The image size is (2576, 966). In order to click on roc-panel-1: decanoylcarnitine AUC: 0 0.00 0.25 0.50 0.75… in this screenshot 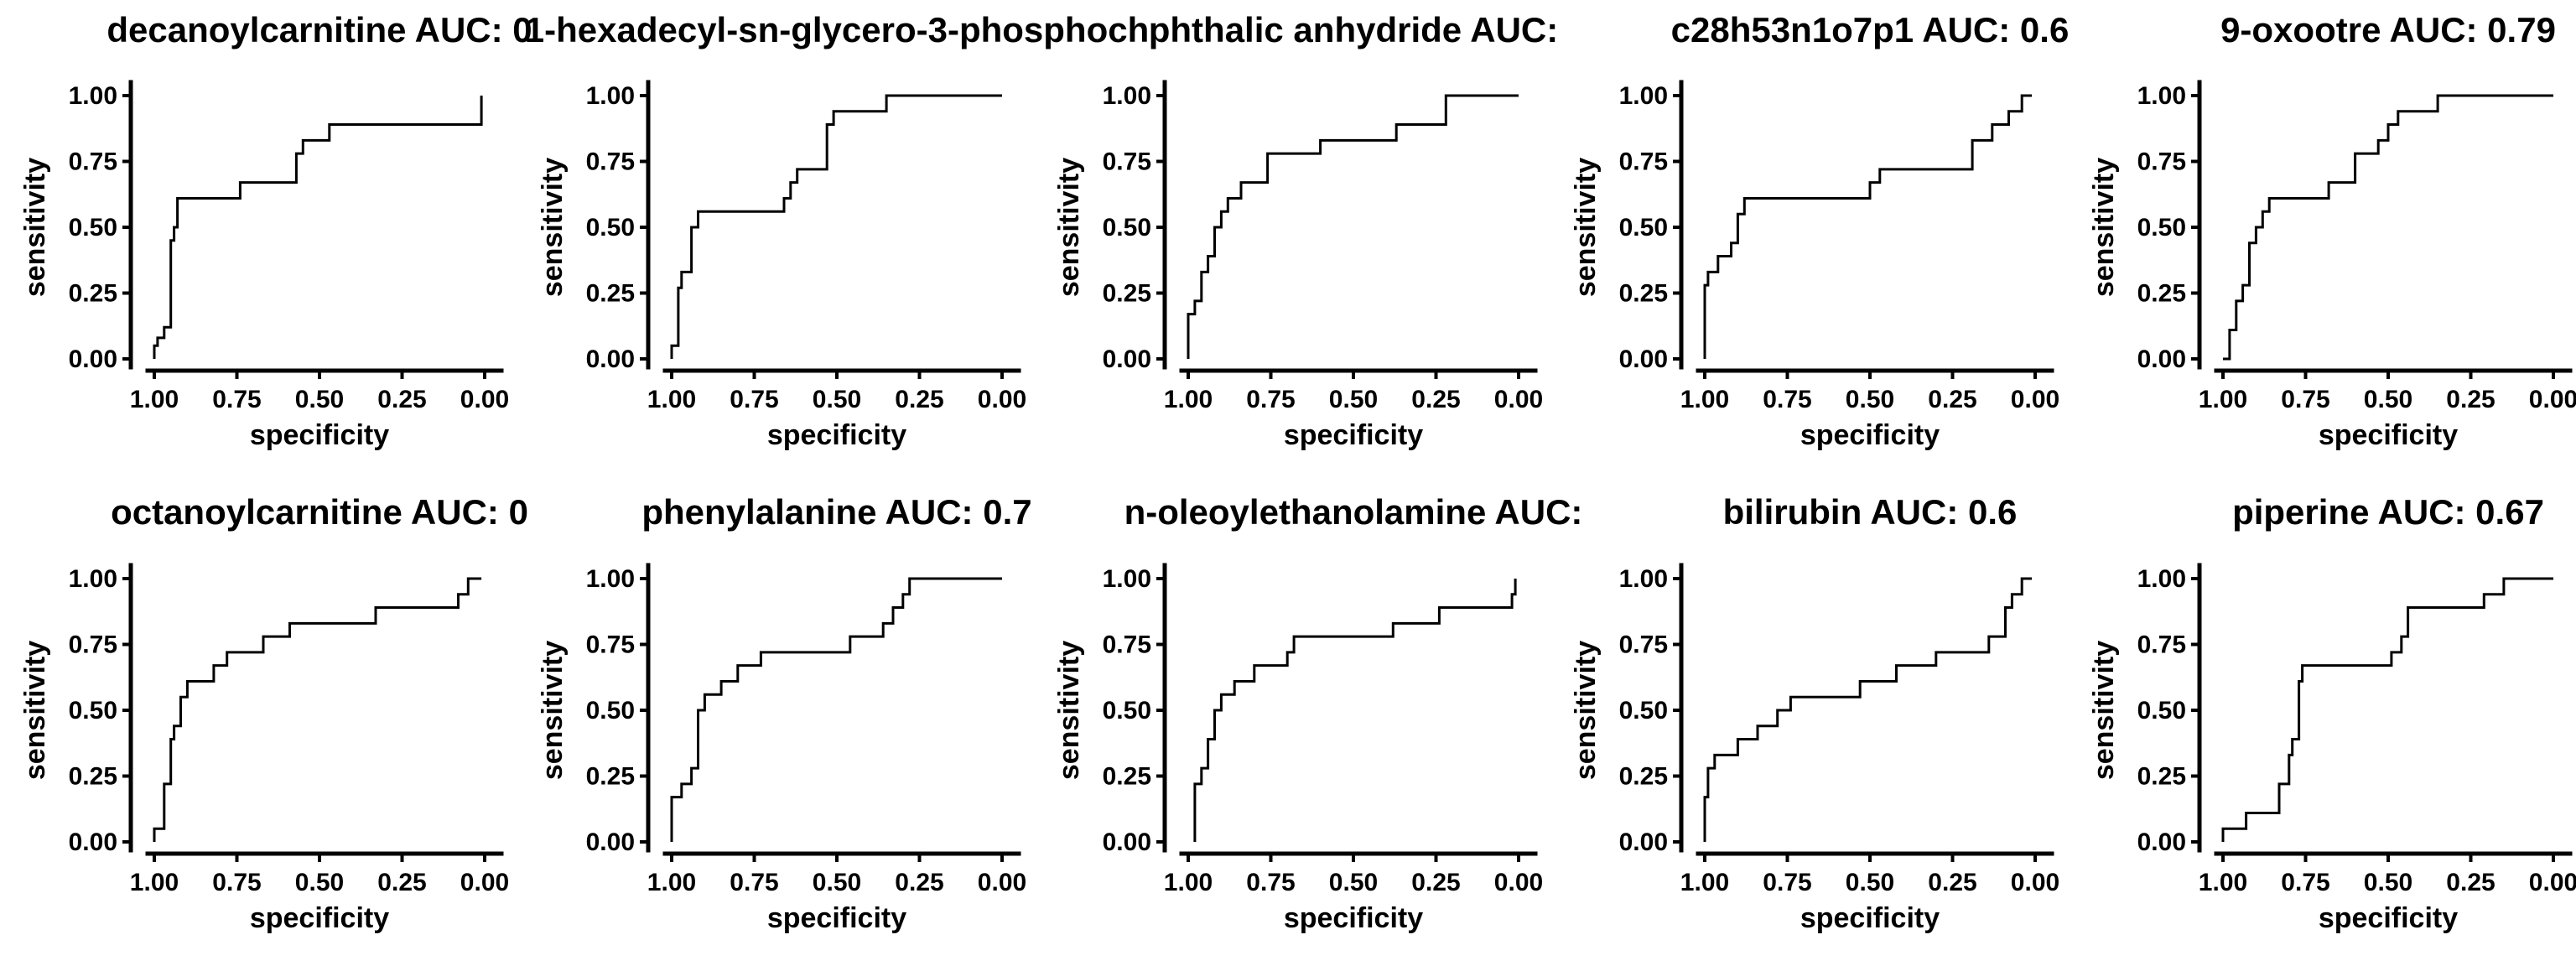, I will do `click(275, 230)`.